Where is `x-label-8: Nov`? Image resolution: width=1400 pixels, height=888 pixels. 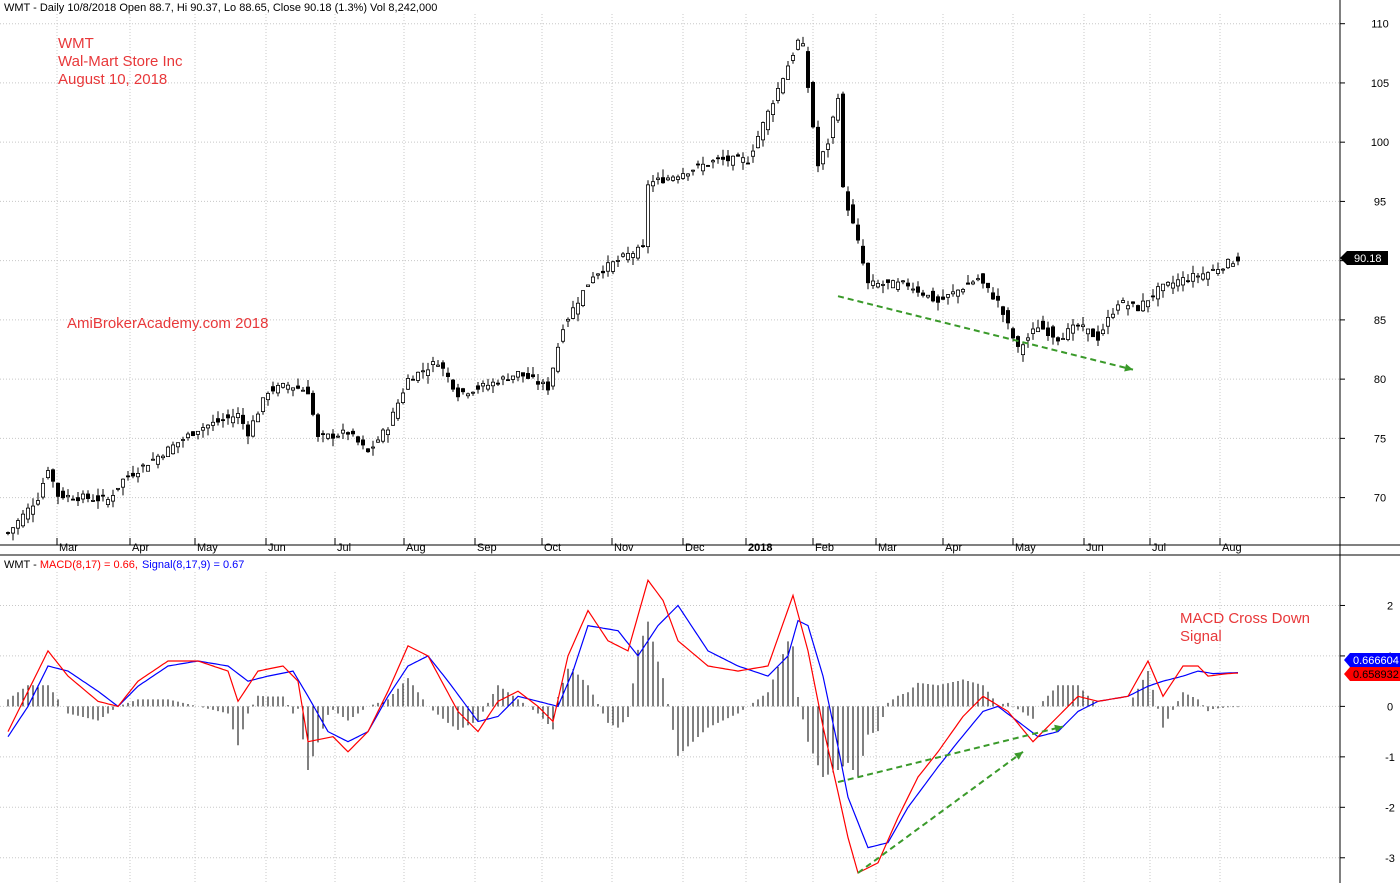
x-label-8: Nov is located at coordinates (624, 548).